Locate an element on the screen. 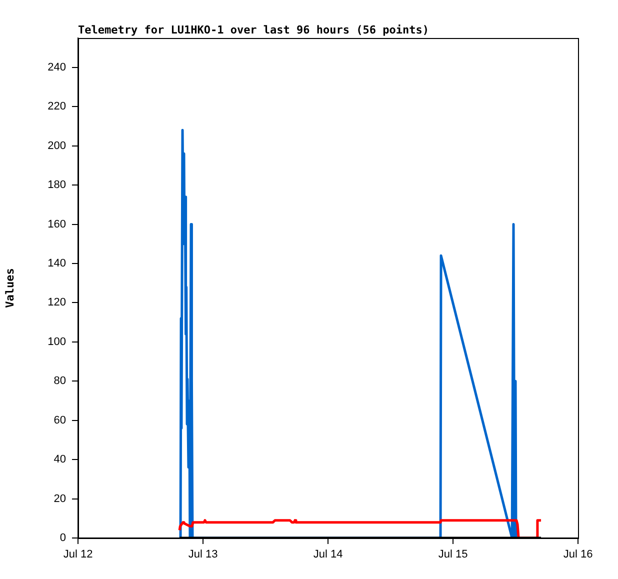 The width and height of the screenshot is (618, 579). y-tick-label: 240 is located at coordinates (57, 67).